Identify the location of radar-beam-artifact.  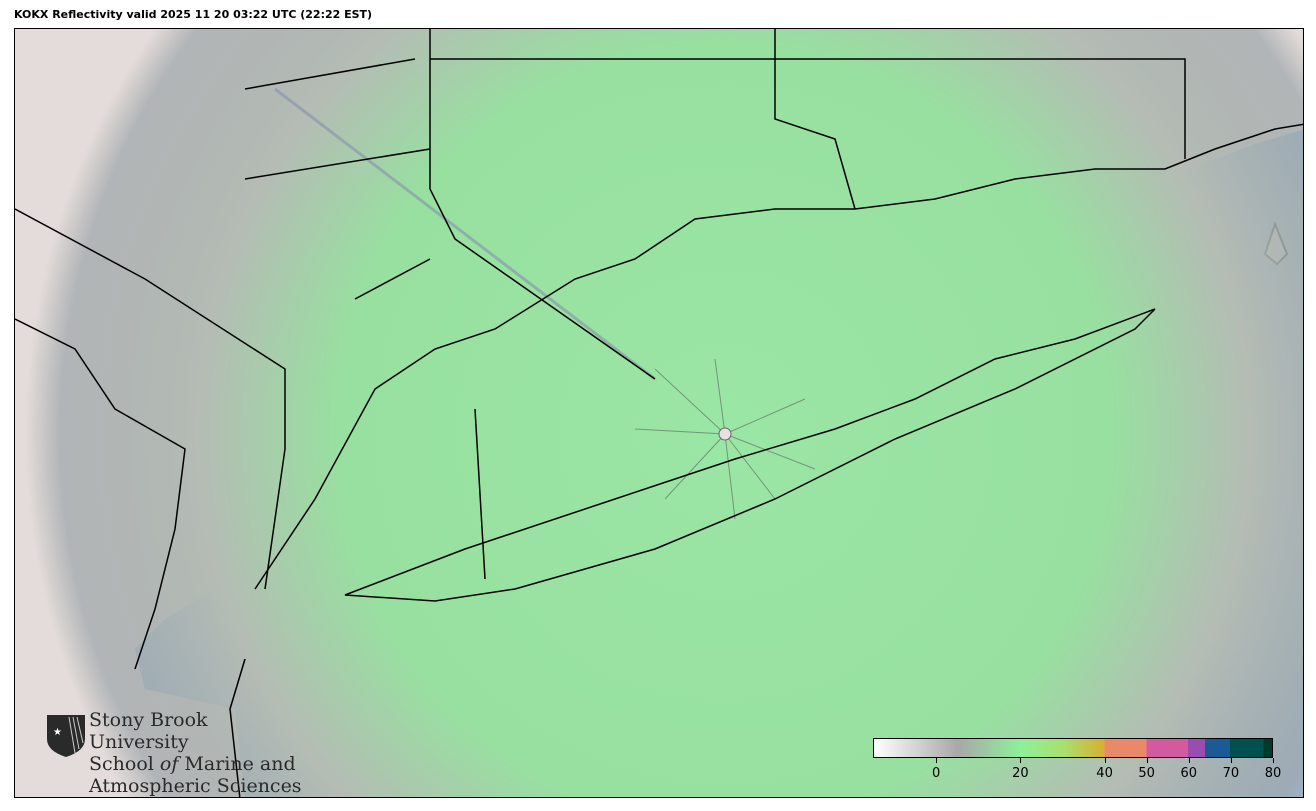
(465, 234).